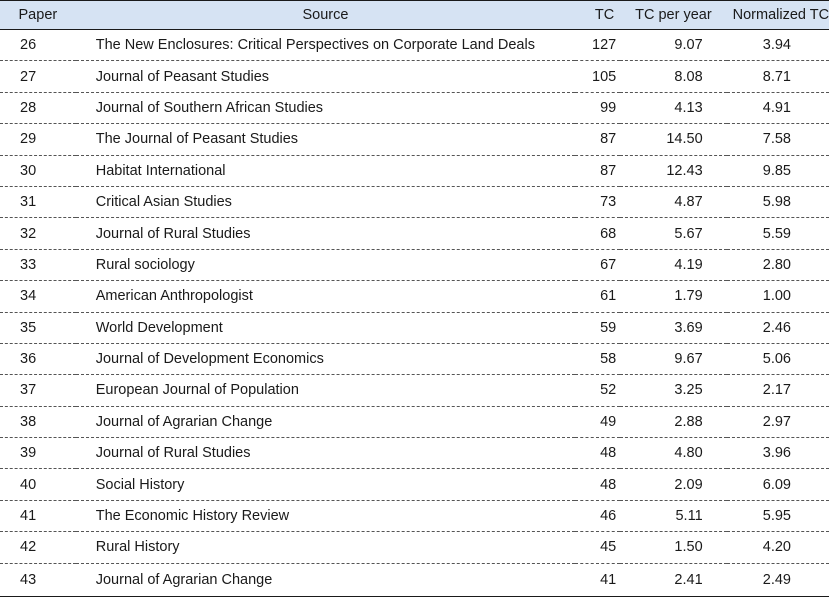 The height and width of the screenshot is (602, 831). What do you see at coordinates (688, 45) in the screenshot?
I see `cell-tc-per-year: 9.07` at bounding box center [688, 45].